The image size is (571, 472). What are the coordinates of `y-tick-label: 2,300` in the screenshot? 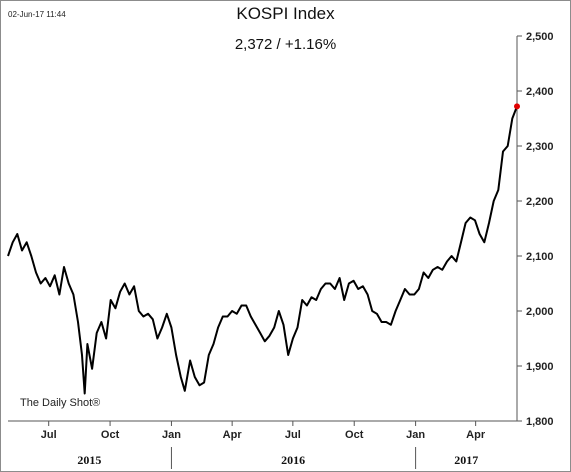 It's located at (540, 147).